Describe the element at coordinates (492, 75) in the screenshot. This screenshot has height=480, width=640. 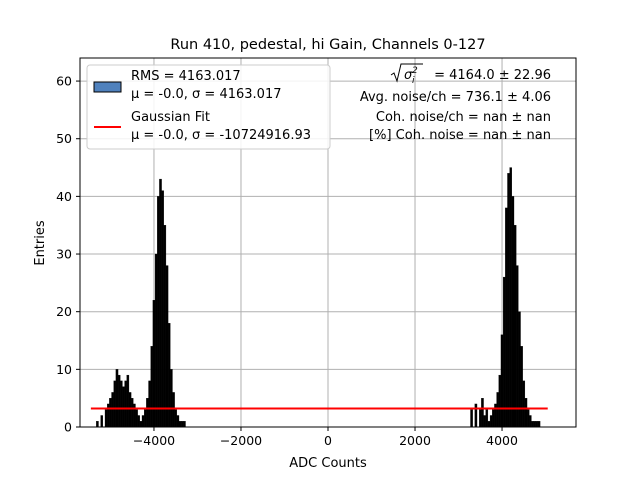
I see `annotation-line1-value: = 4164.0 ± 22.96` at that location.